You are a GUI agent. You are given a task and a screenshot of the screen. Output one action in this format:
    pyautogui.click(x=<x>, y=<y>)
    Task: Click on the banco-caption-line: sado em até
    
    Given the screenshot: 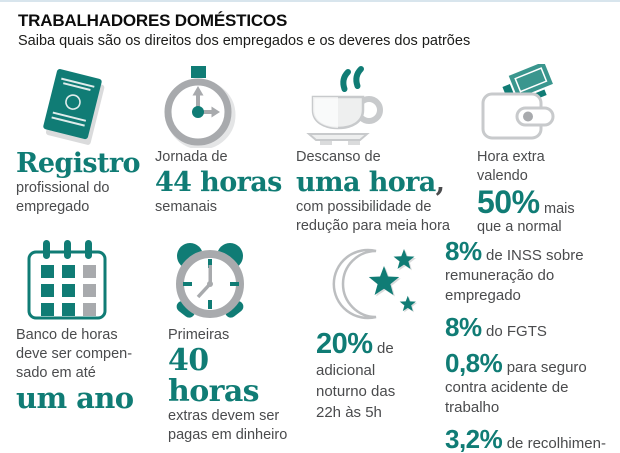 What is the action you would take?
    pyautogui.click(x=56, y=373)
    